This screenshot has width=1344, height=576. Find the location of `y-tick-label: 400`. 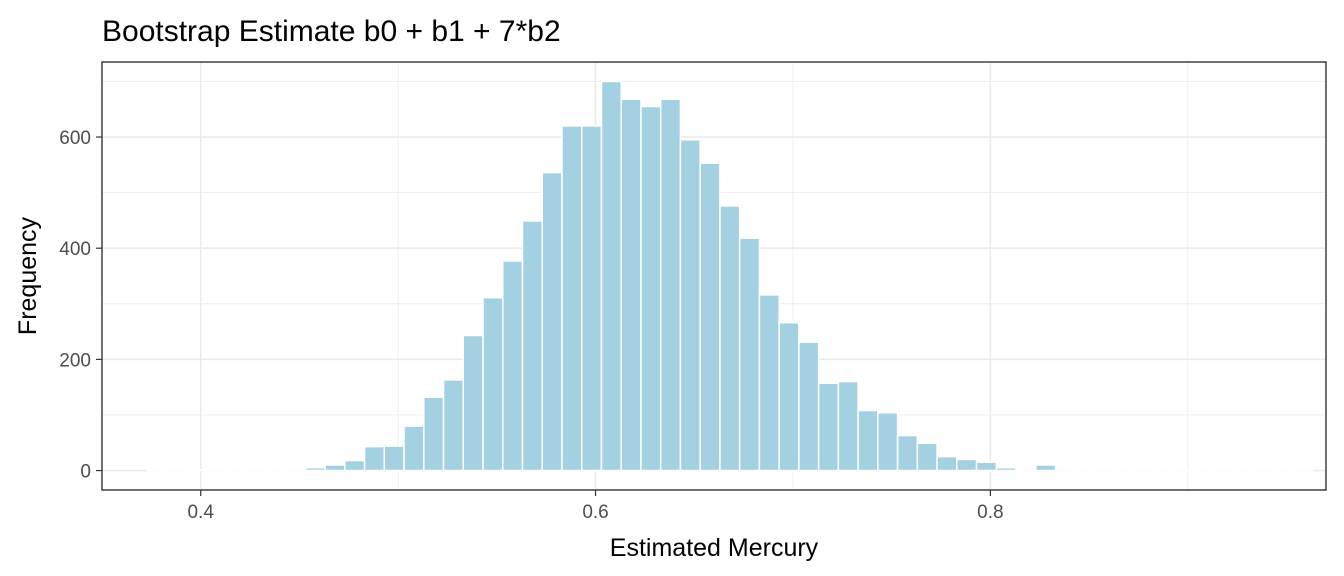

y-tick-label: 400 is located at coordinates (75, 249).